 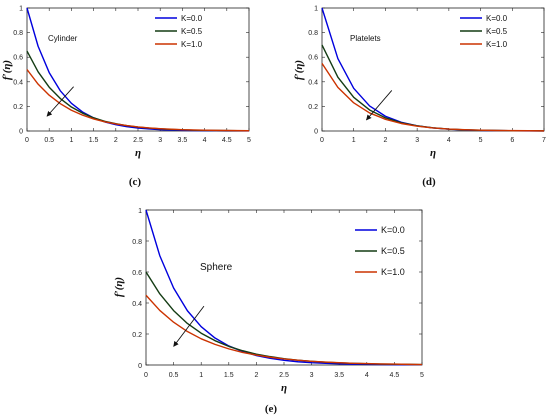 What do you see at coordinates (544, 140) in the screenshot?
I see `x-tick-label: 7` at bounding box center [544, 140].